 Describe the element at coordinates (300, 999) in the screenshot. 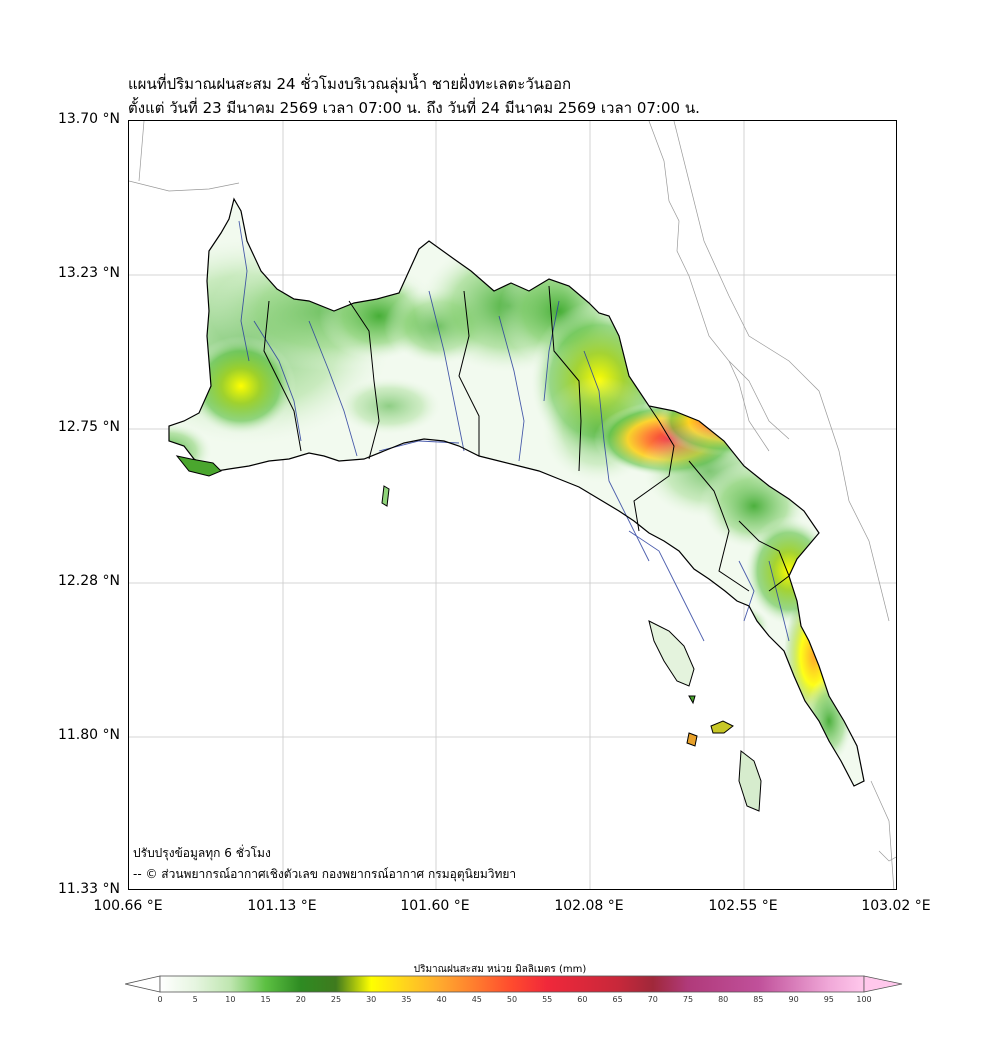

I see `colorbar-tick: 20` at that location.